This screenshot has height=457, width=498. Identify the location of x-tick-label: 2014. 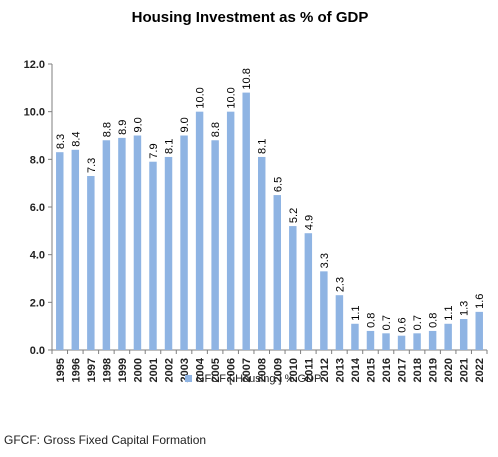
(356, 369).